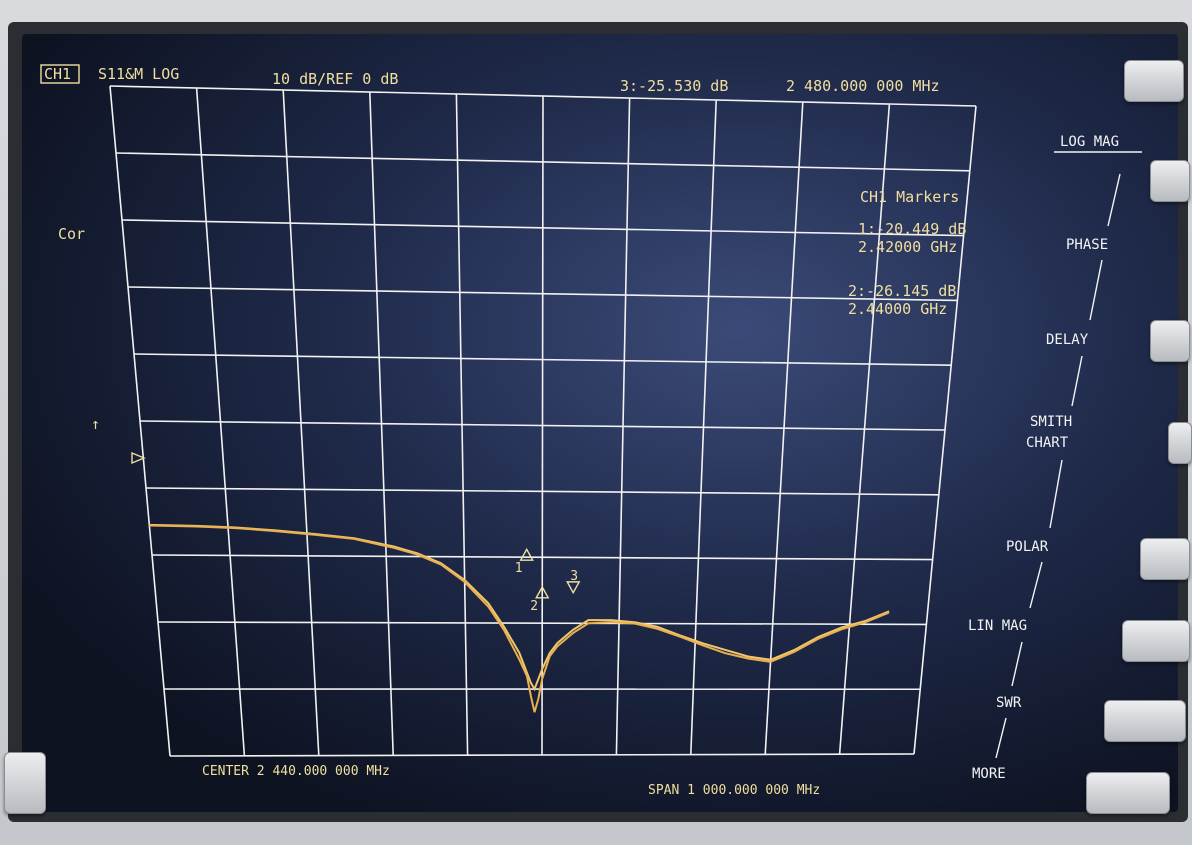  What do you see at coordinates (734, 790) in the screenshot?
I see `span-frequency: SPAN 1 000.000 000 MHz` at bounding box center [734, 790].